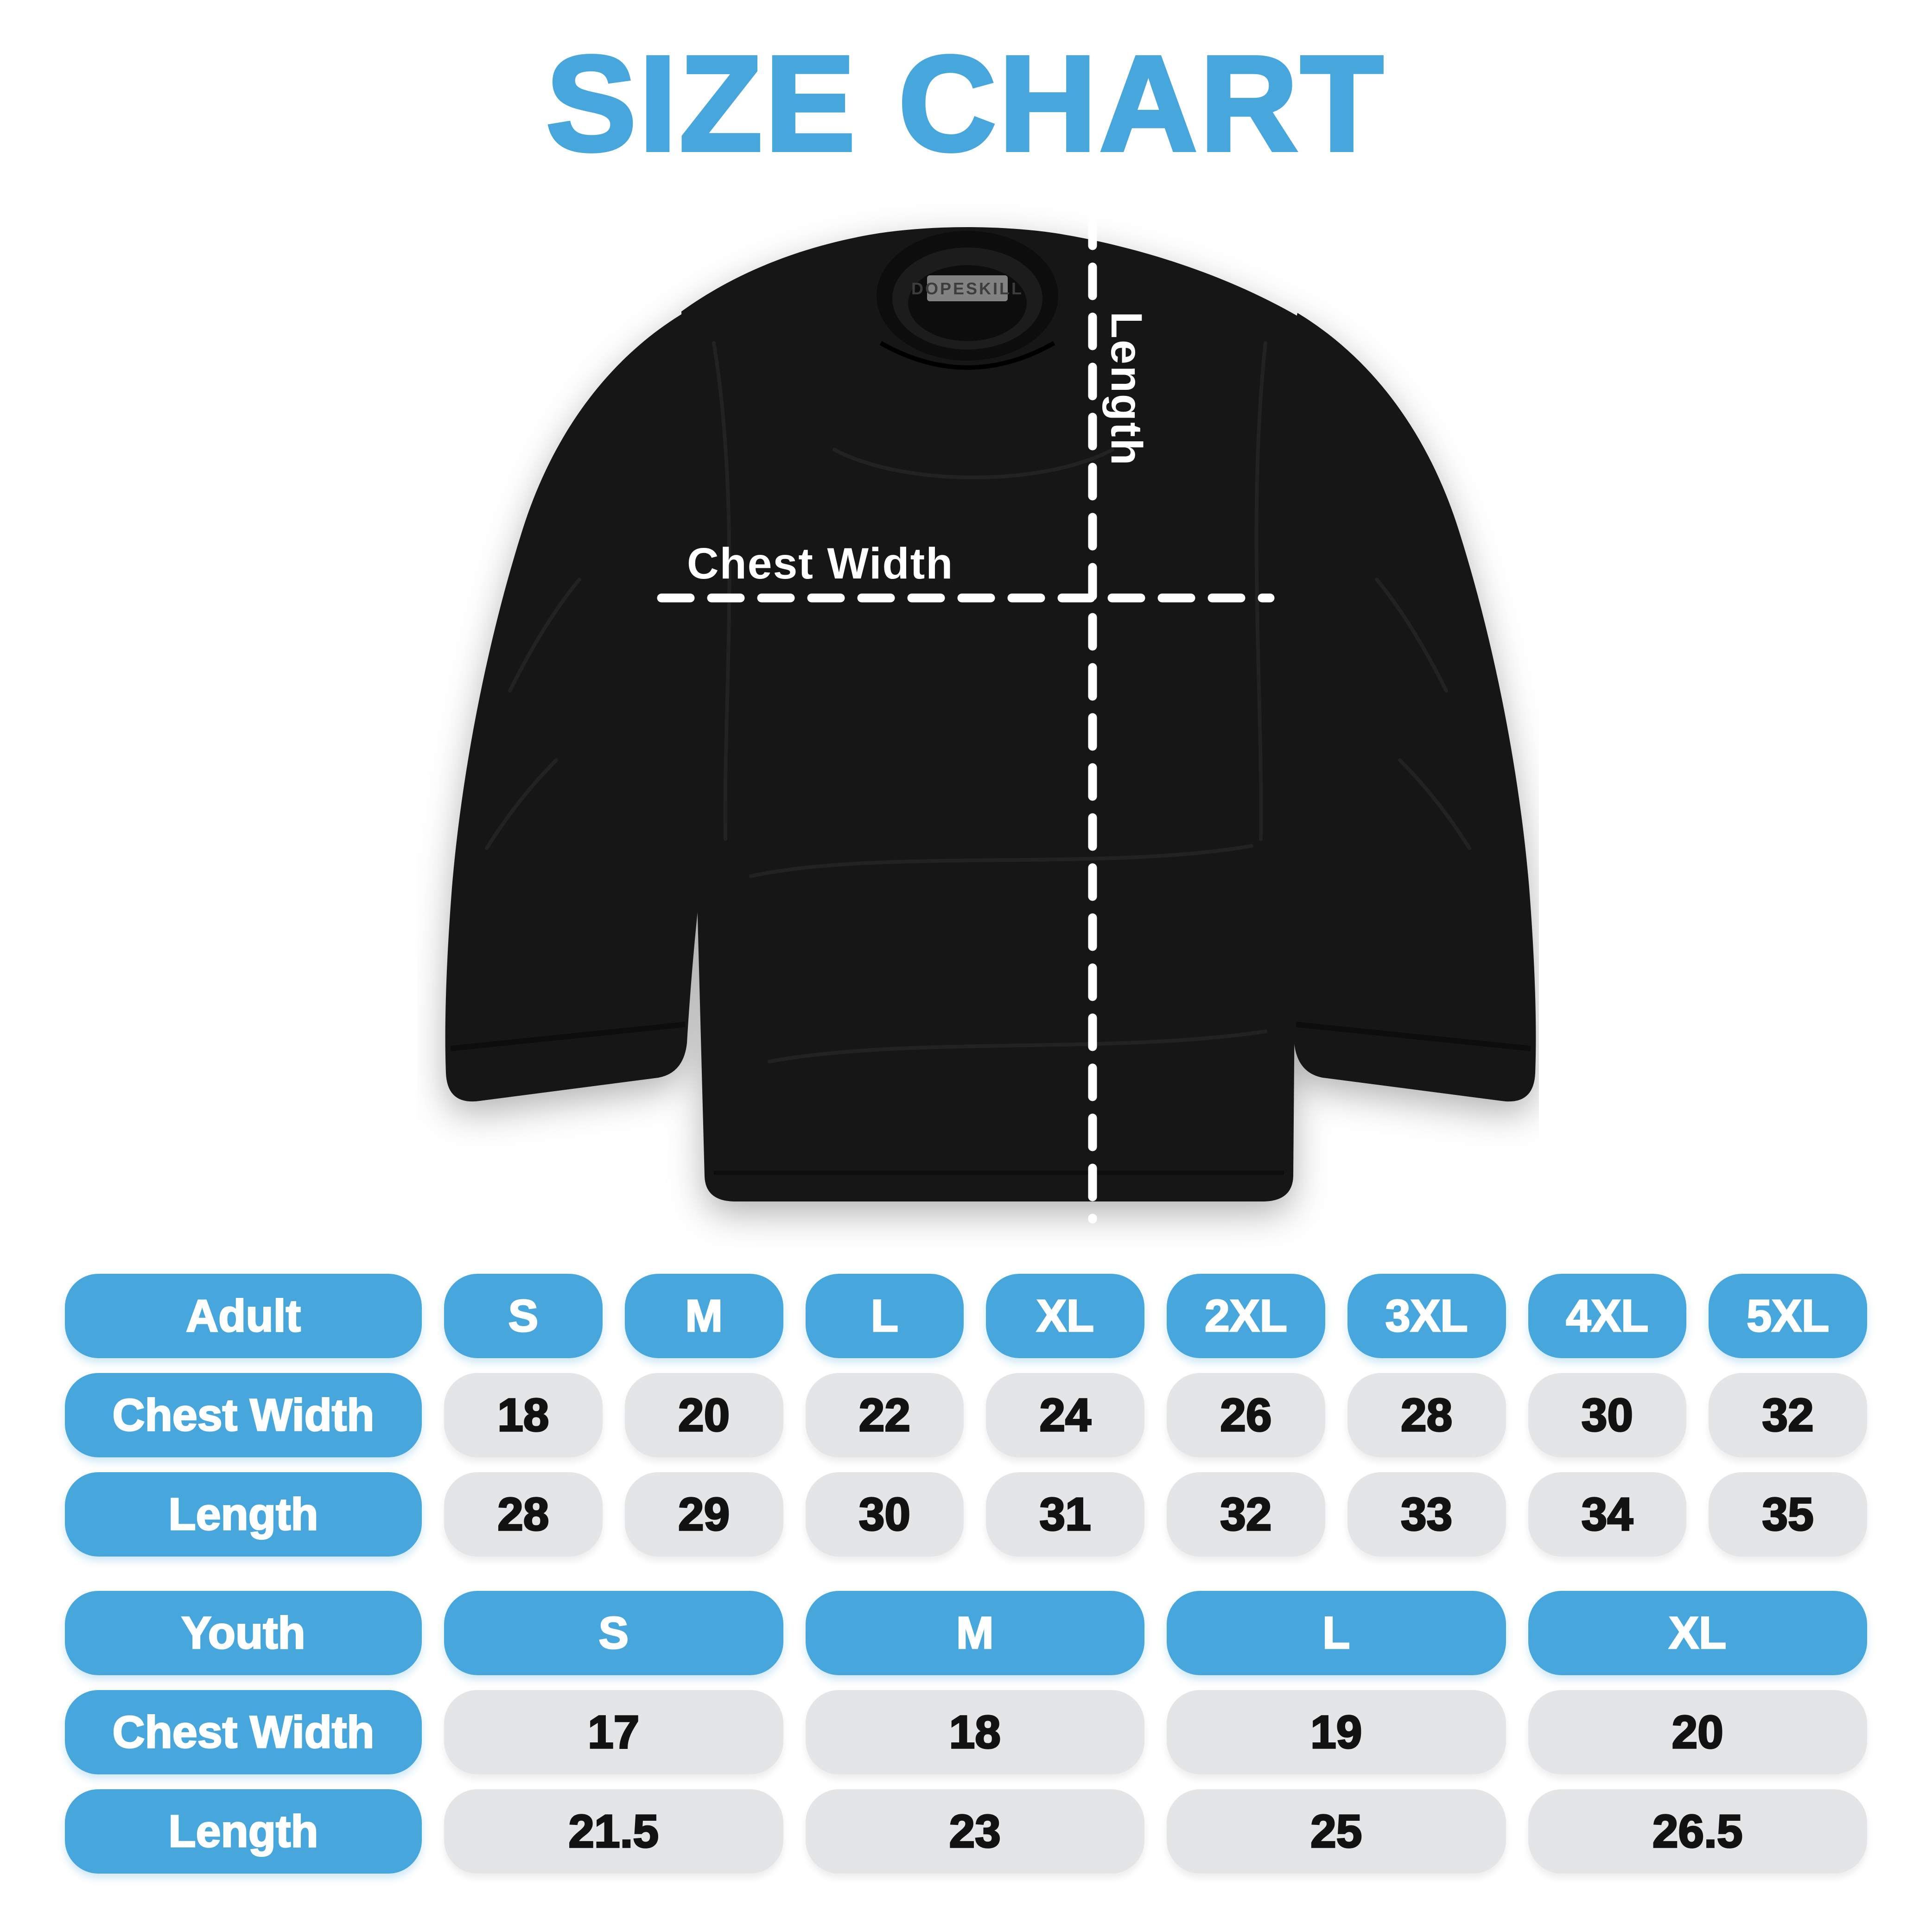  Describe the element at coordinates (1697, 1732) in the screenshot. I see `youth-chest-value: 20` at that location.